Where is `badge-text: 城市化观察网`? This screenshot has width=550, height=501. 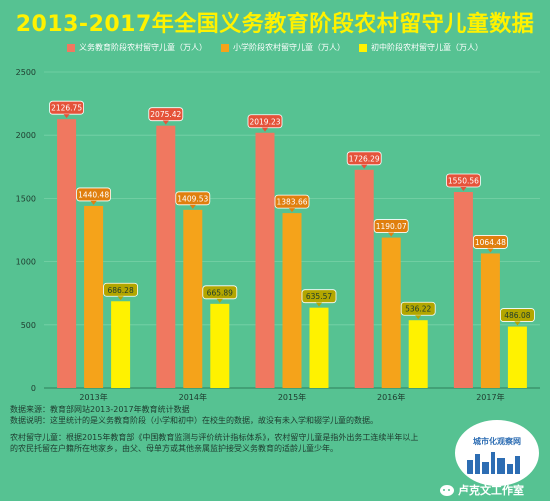
badge-text: 城市化观察网 is located at coordinates (497, 441).